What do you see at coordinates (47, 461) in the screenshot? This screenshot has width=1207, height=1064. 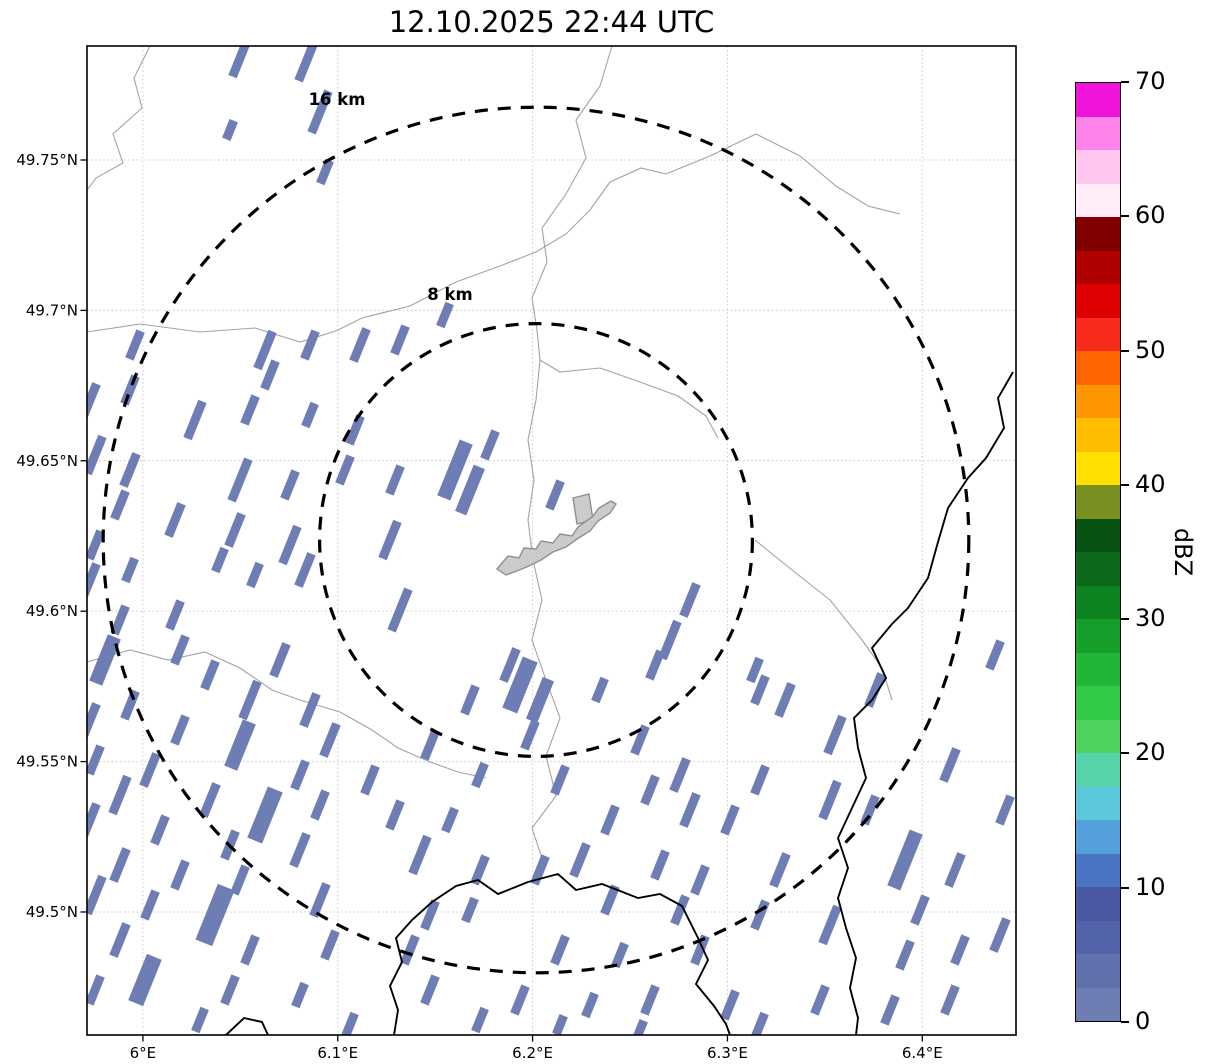 I see `y-tick-label: 49.65°N` at bounding box center [47, 461].